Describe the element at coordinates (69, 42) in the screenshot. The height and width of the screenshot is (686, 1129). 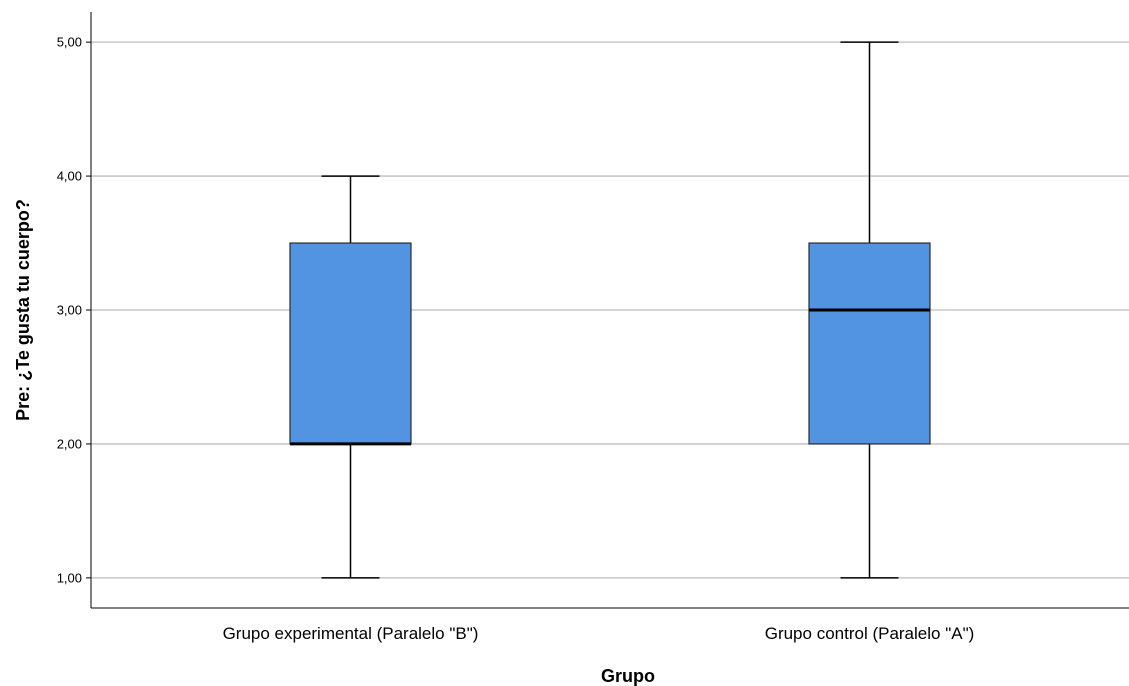
I see `y-tick-label: 5,00` at that location.